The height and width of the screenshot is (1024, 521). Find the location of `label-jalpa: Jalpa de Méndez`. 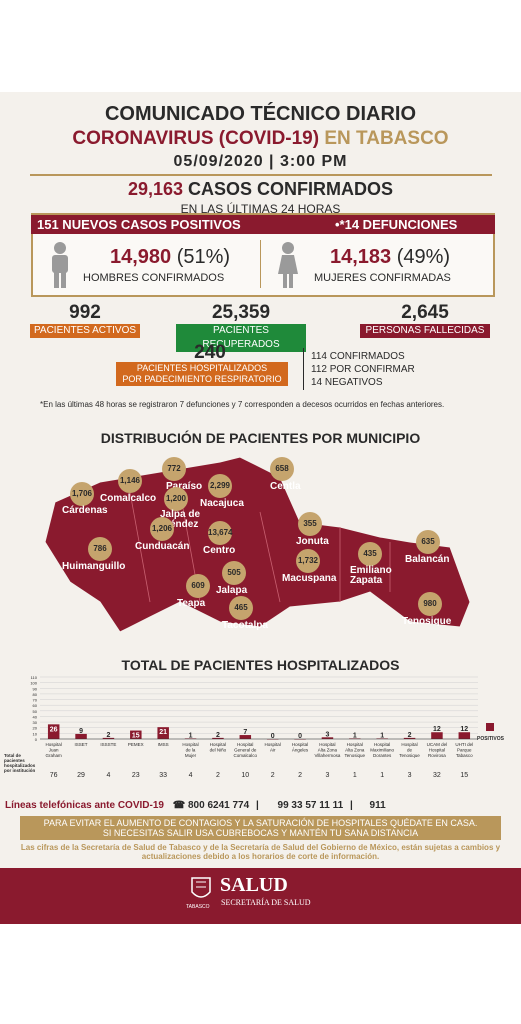

label-jalpa: Jalpa de Méndez is located at coordinates (180, 519).